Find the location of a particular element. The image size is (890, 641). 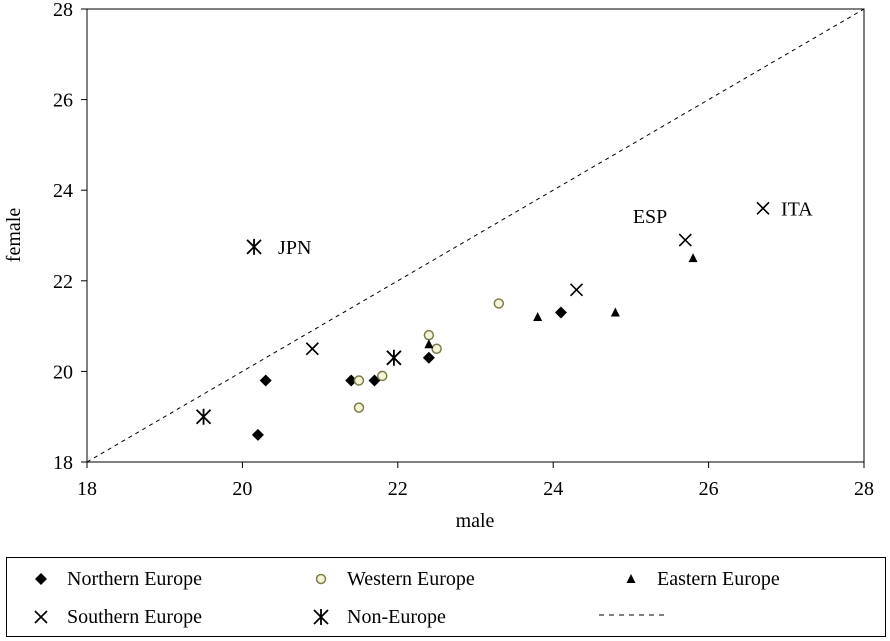

annotation-label: ITA is located at coordinates (797, 209).